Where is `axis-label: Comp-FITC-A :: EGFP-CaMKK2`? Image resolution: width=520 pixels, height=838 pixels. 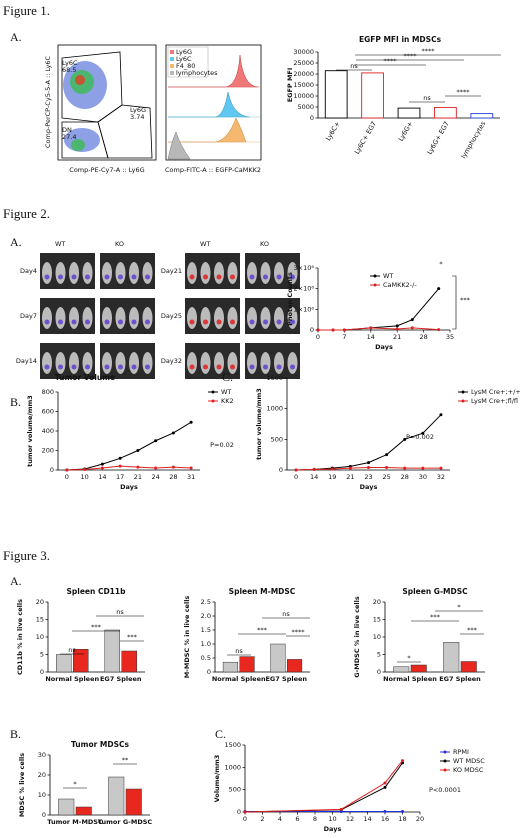 axis-label: Comp-FITC-A :: EGFP-CaMKK2 is located at coordinates (213, 170).